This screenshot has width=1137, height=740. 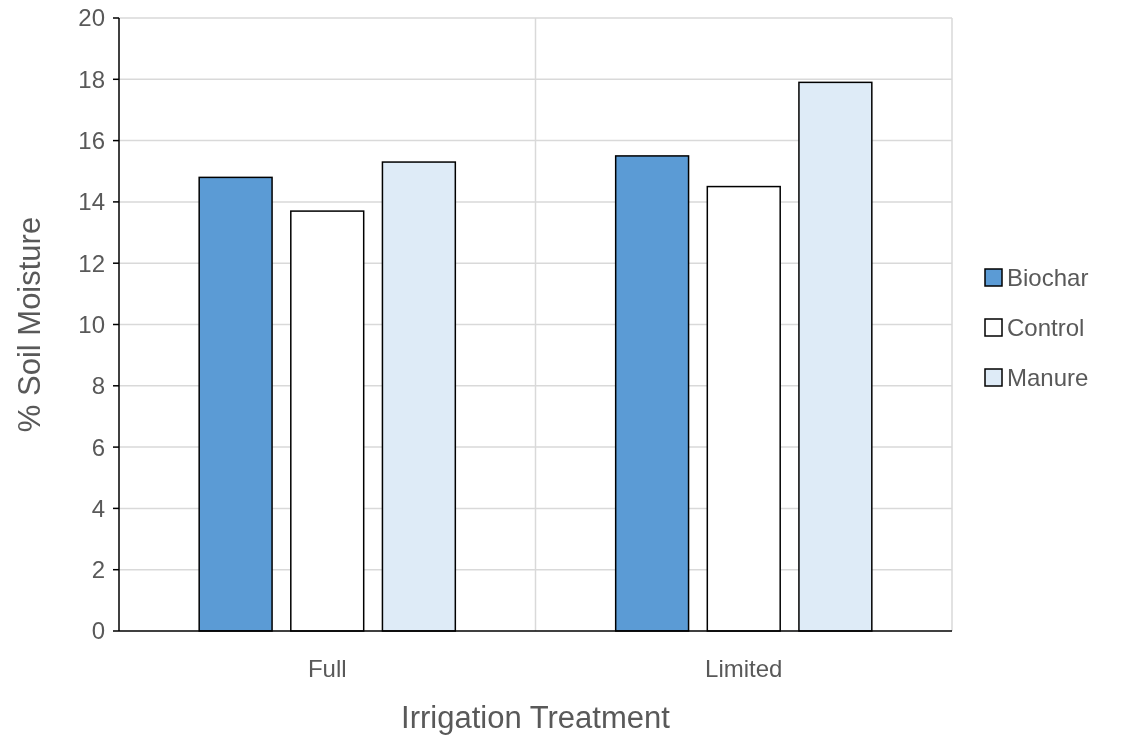 I want to click on legend-label: Manure, so click(x=1048, y=378).